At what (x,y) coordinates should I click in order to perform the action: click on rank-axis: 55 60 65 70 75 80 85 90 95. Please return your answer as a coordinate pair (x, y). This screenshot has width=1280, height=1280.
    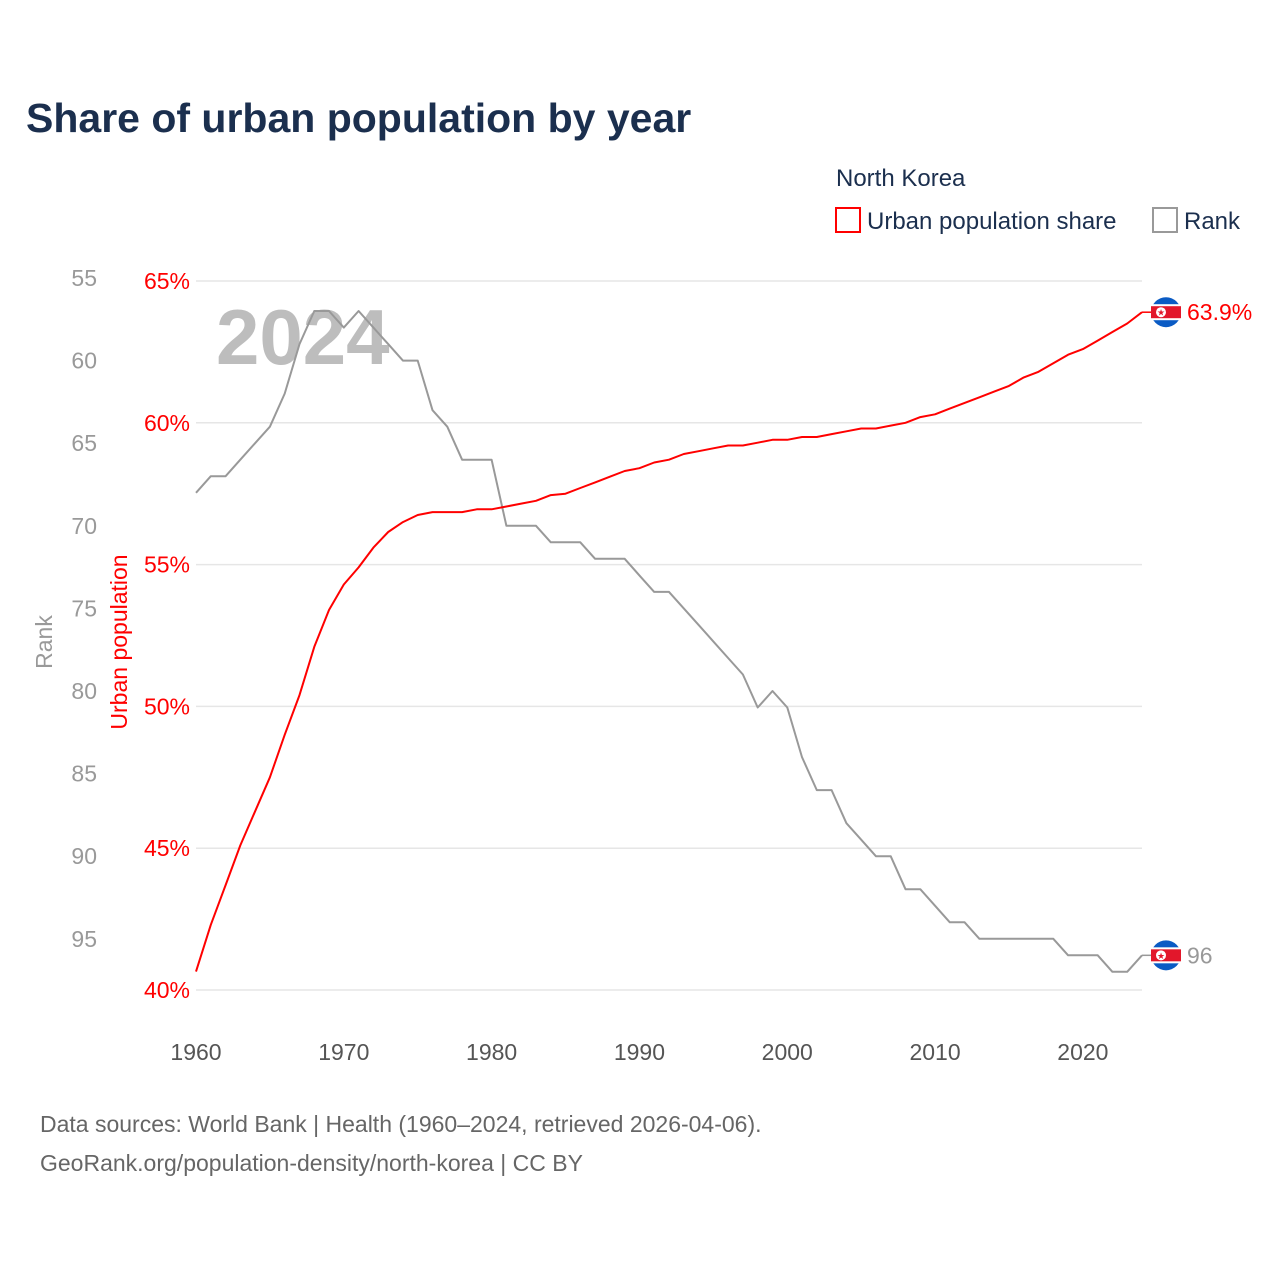
    Looking at the image, I should click on (84, 608).